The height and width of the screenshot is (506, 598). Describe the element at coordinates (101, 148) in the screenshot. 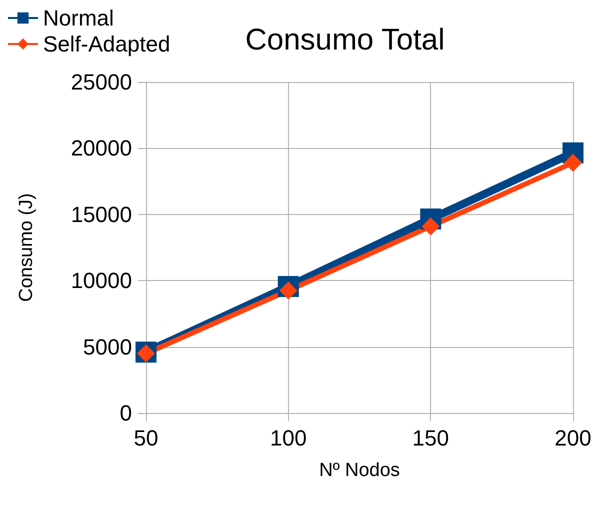

I see `y-tick-label: 20000` at that location.